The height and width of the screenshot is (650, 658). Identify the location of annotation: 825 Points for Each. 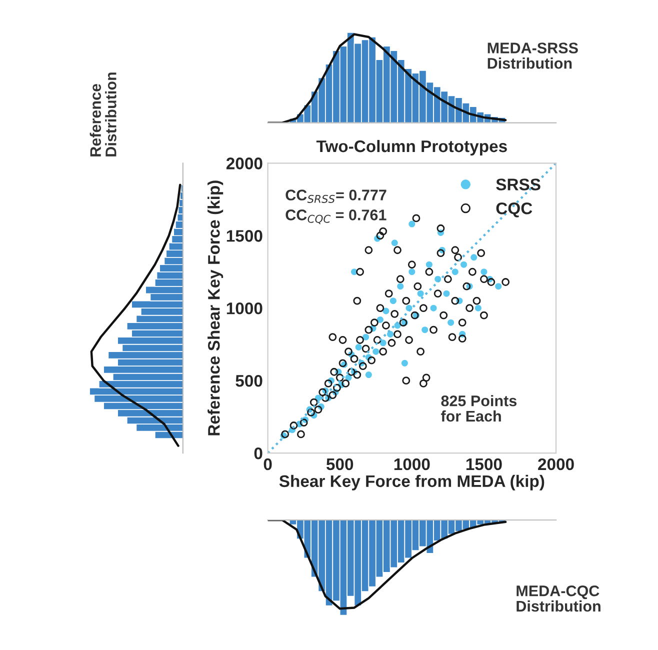
(478, 408).